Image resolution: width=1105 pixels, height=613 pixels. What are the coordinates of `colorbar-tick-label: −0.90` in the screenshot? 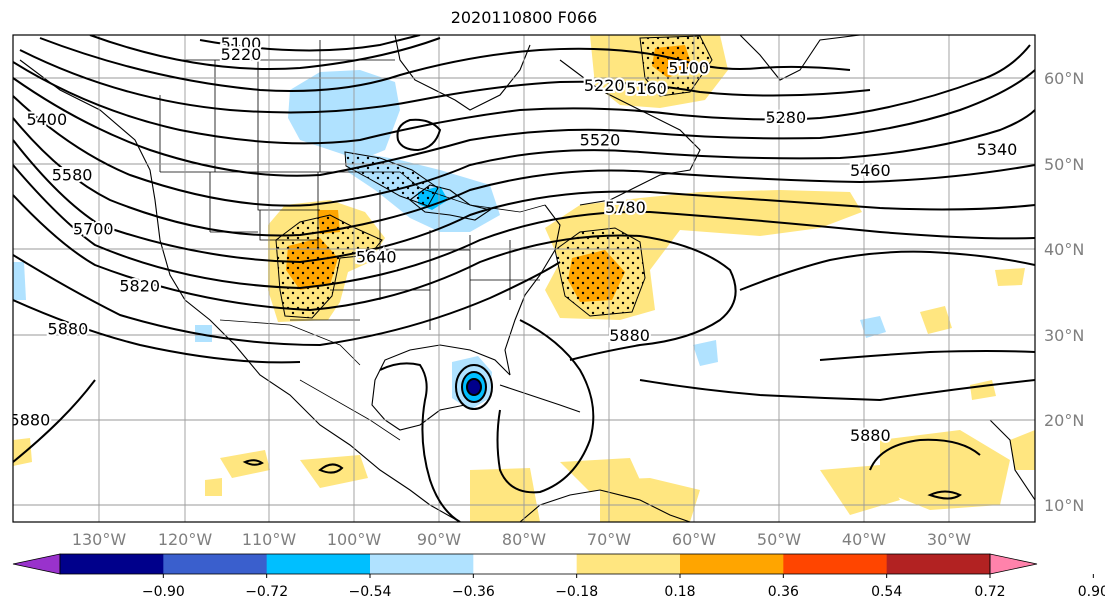 It's located at (163, 592).